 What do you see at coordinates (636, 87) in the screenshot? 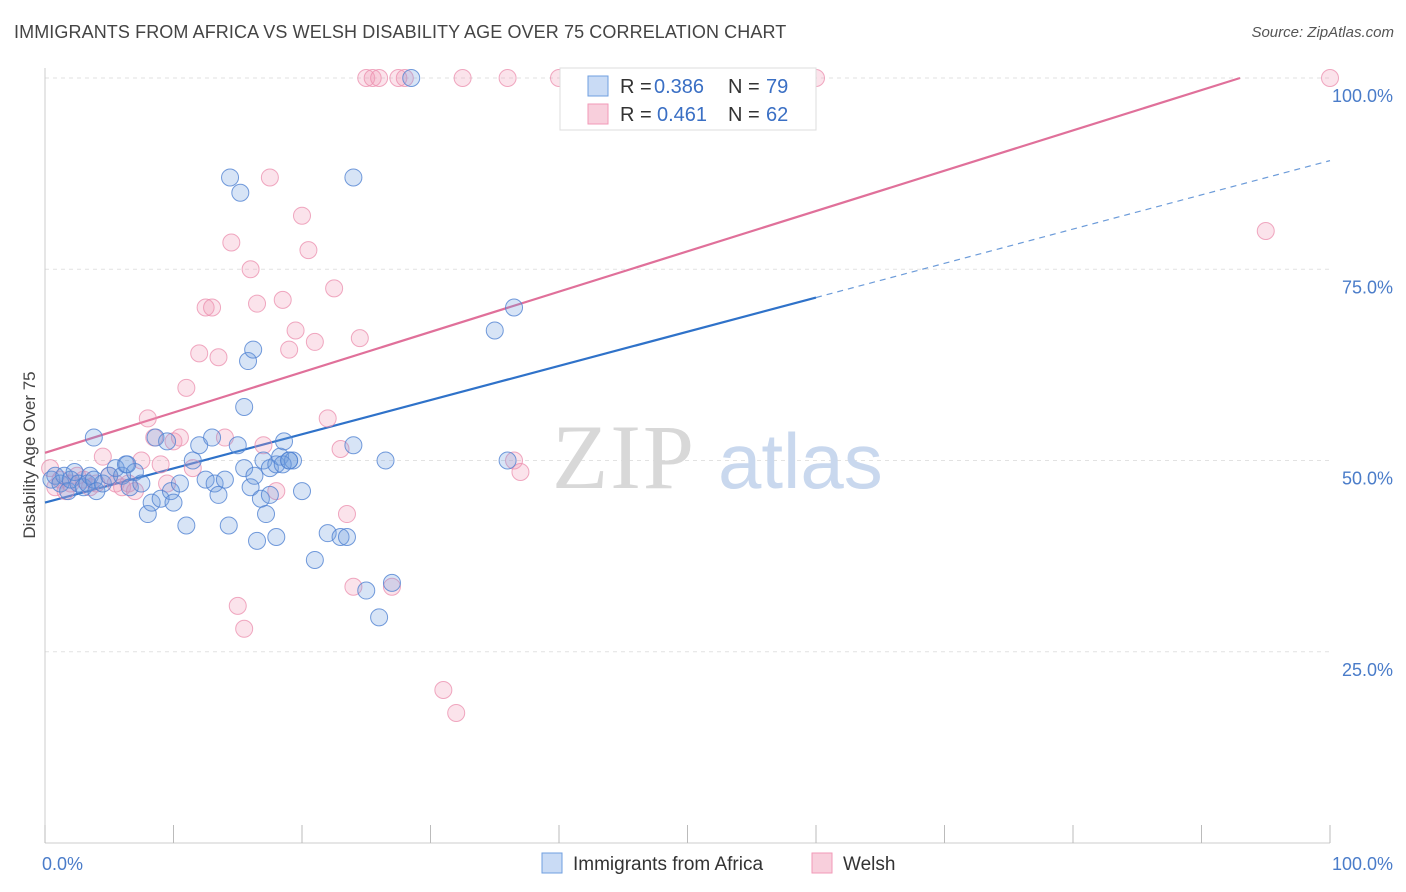
I see `legend-r-label-1: R =` at bounding box center [636, 87].